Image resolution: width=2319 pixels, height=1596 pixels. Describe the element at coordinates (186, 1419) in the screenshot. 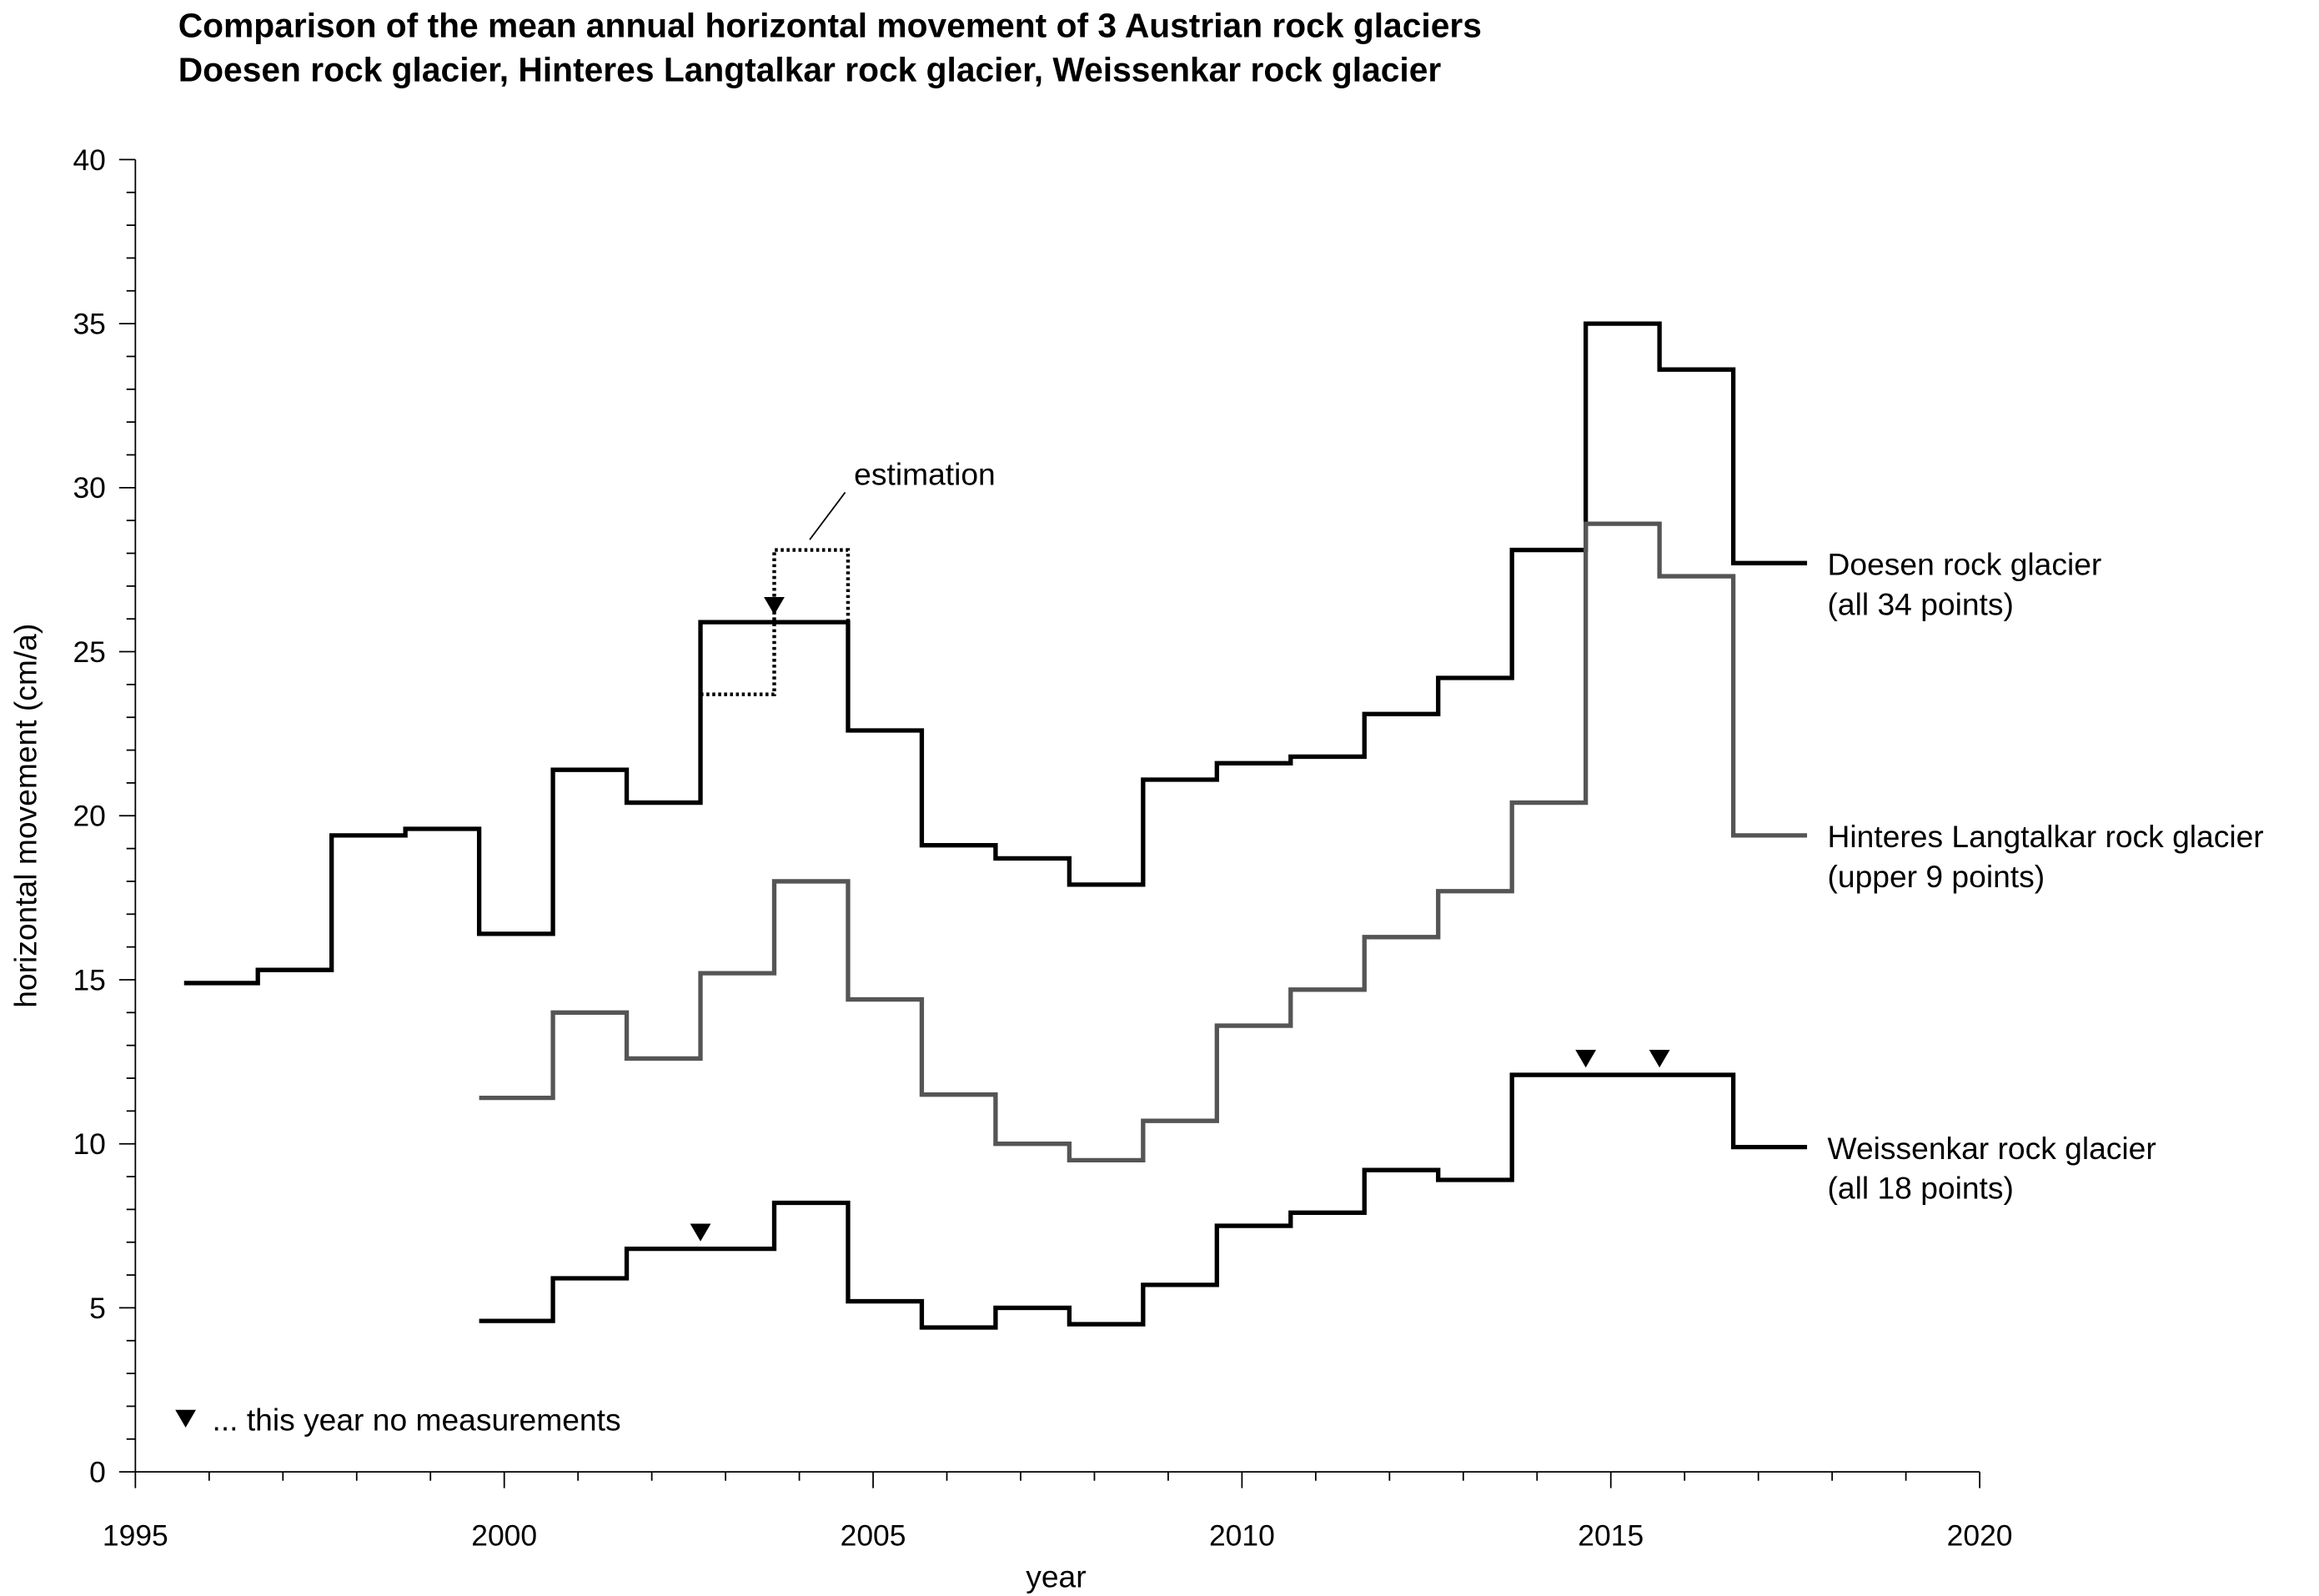

I see `legend-marker` at that location.